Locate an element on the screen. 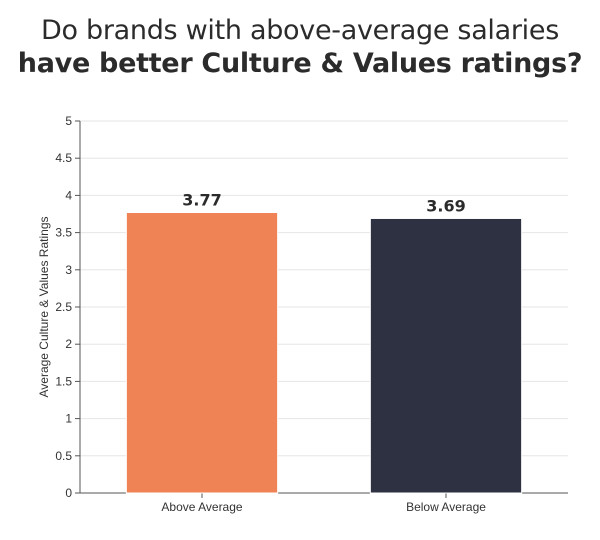  y-tick-label: 5 is located at coordinates (68, 121).